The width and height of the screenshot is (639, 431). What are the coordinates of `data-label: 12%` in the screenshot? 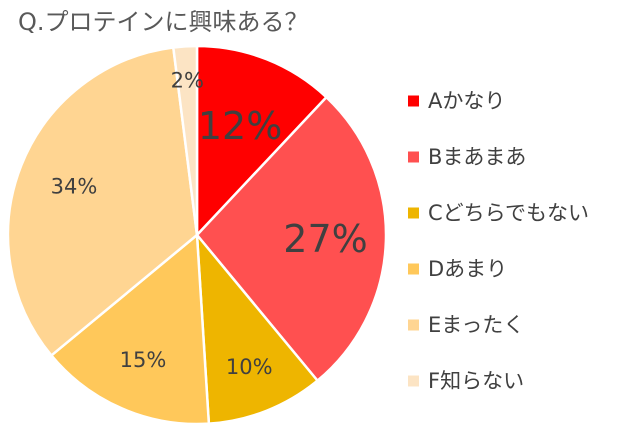 It's located at (240, 126).